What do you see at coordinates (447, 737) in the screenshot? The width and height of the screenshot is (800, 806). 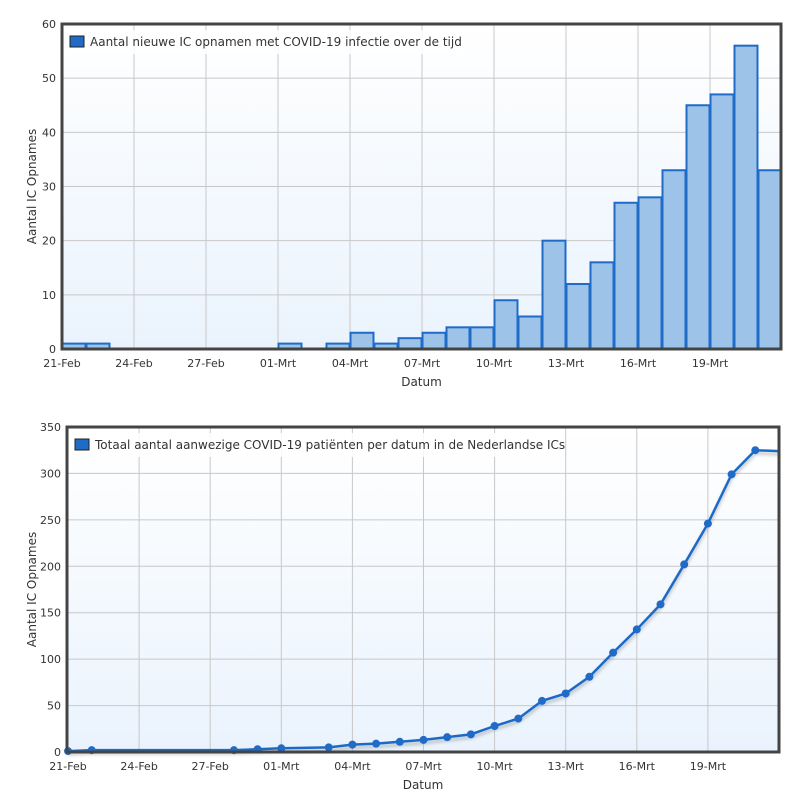 I see `point-08-Mrt` at bounding box center [447, 737].